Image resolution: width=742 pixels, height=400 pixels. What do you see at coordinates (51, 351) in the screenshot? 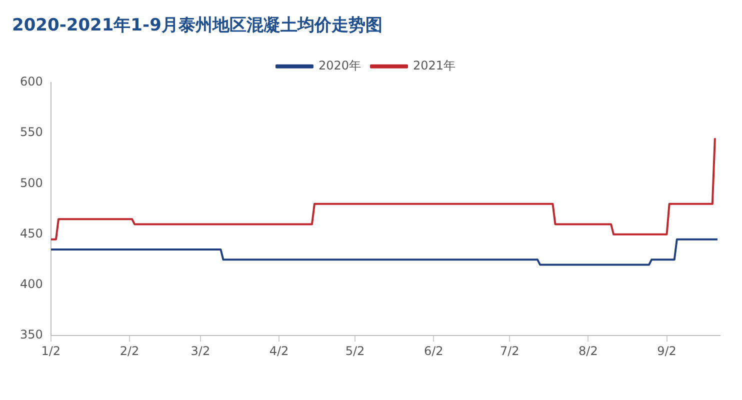
I see `x-tick-label: 1/2` at bounding box center [51, 351].